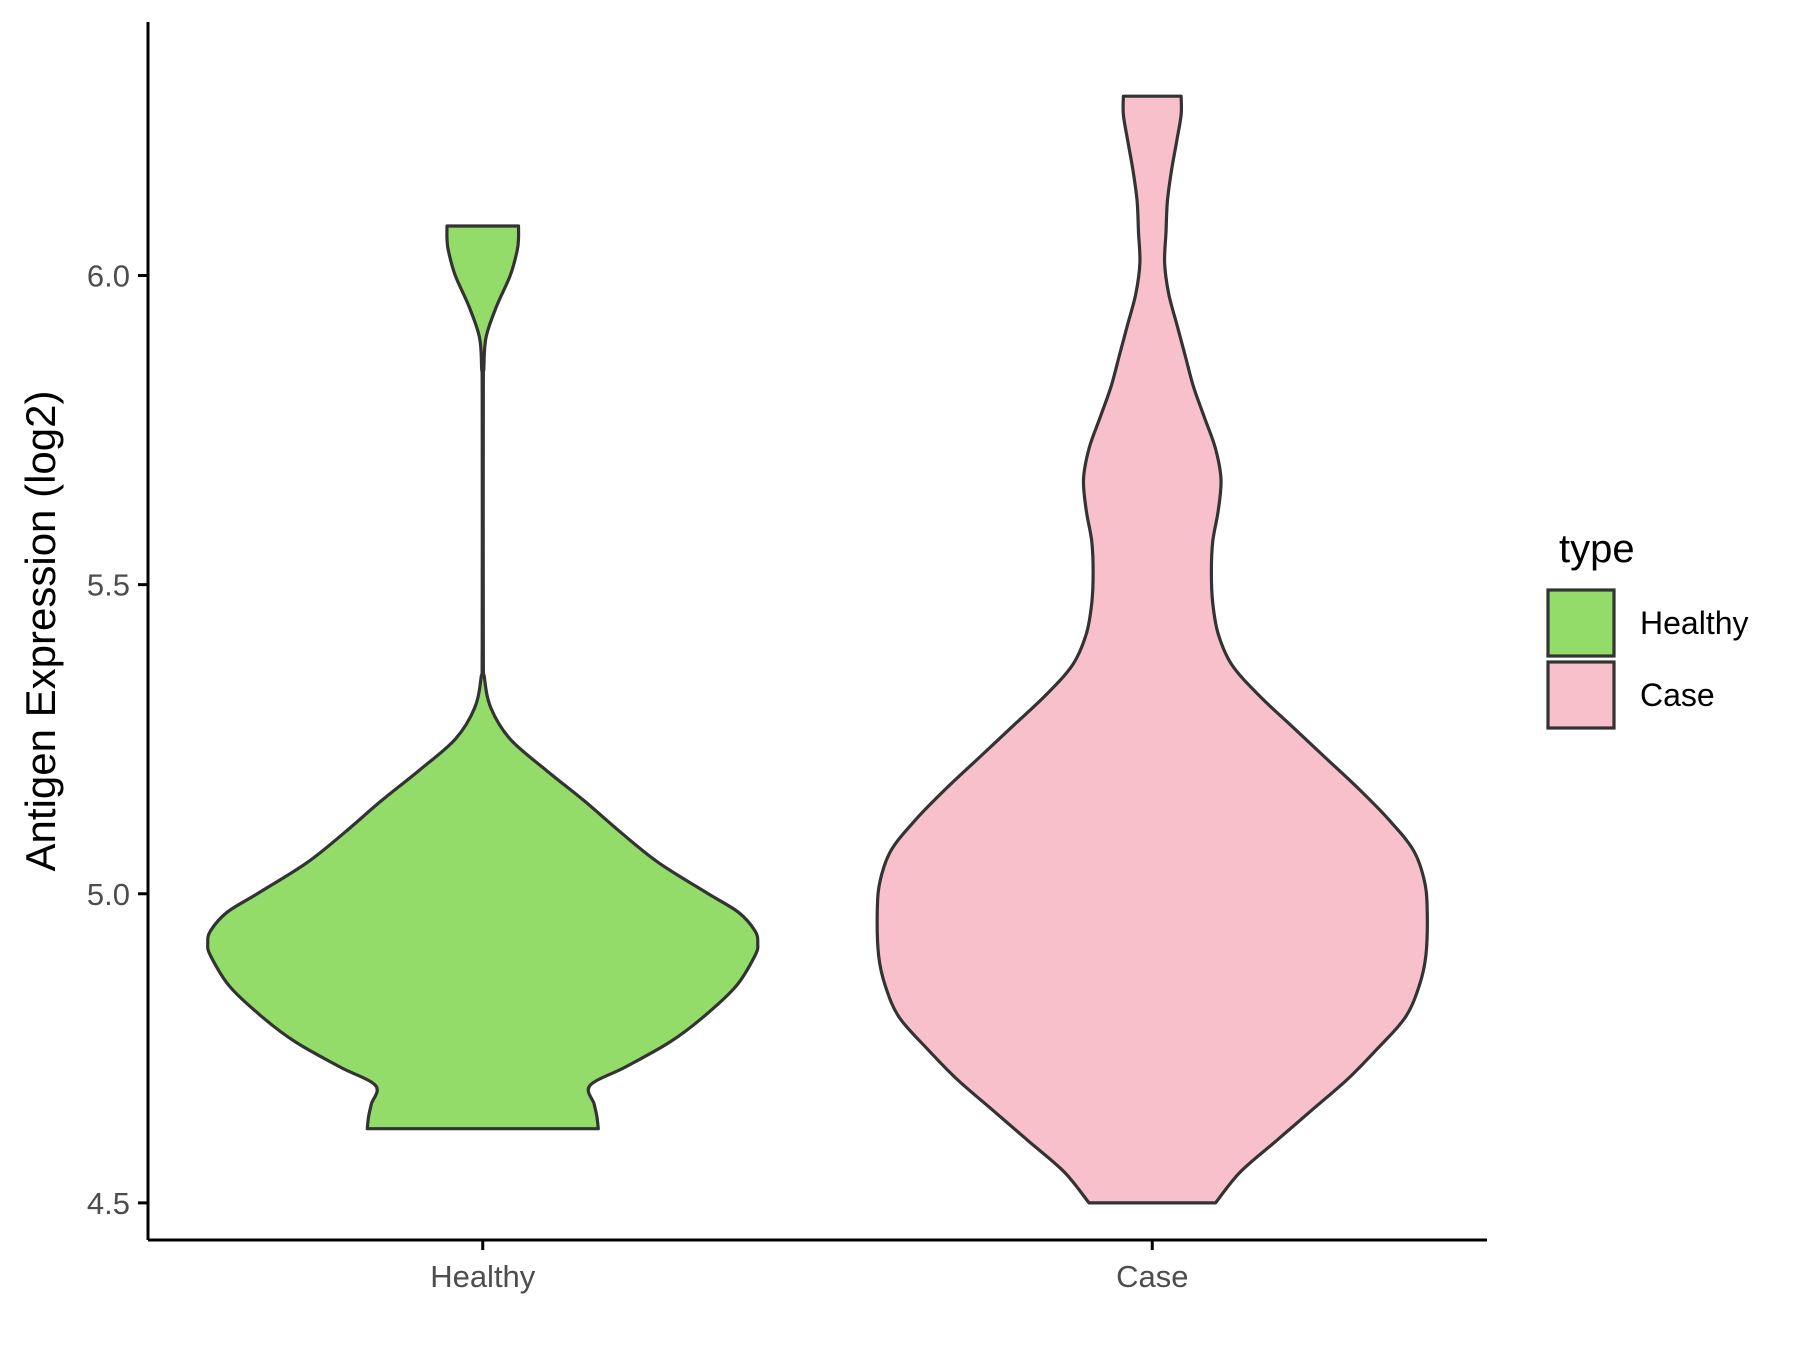 The image size is (1800, 1350). Describe the element at coordinates (1677, 695) in the screenshot. I see `legend-label-case: Case` at that location.